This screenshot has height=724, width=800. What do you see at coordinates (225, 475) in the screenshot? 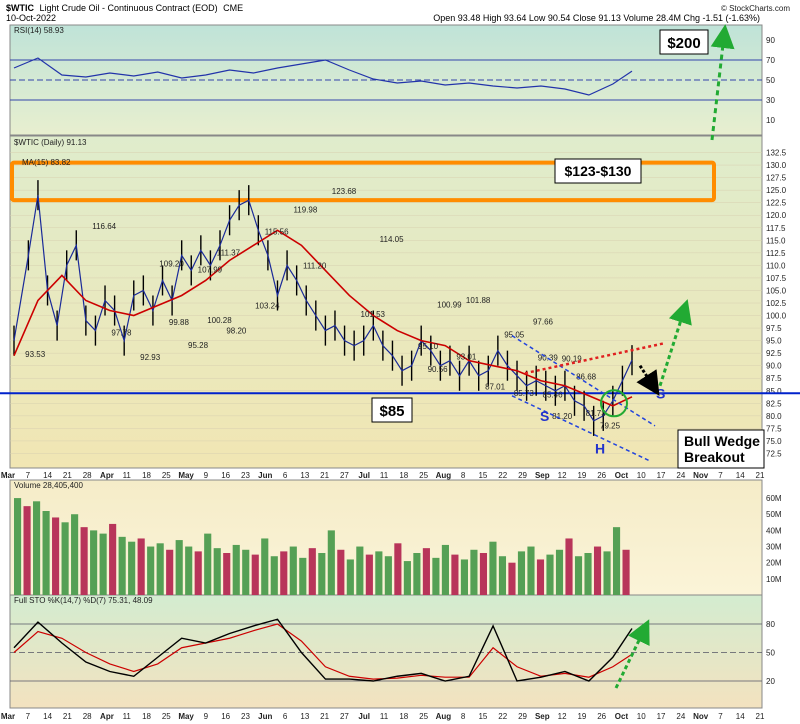
I see `x-tick: 16` at bounding box center [225, 475].